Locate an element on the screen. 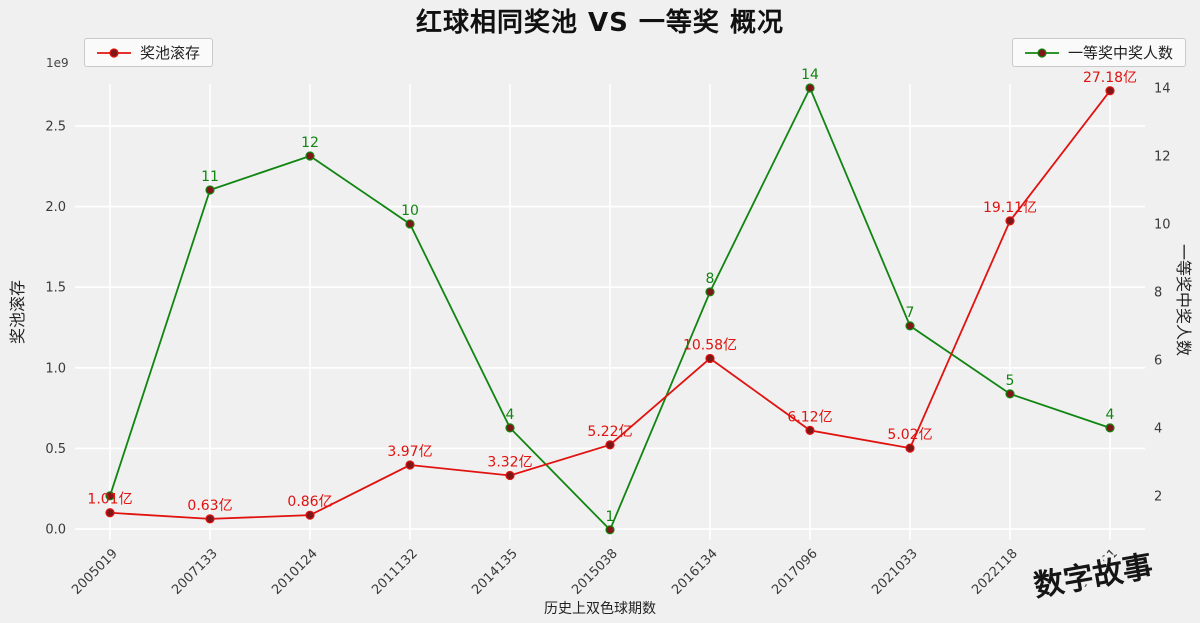  pool-value-label: 19.11亿 is located at coordinates (1010, 208).